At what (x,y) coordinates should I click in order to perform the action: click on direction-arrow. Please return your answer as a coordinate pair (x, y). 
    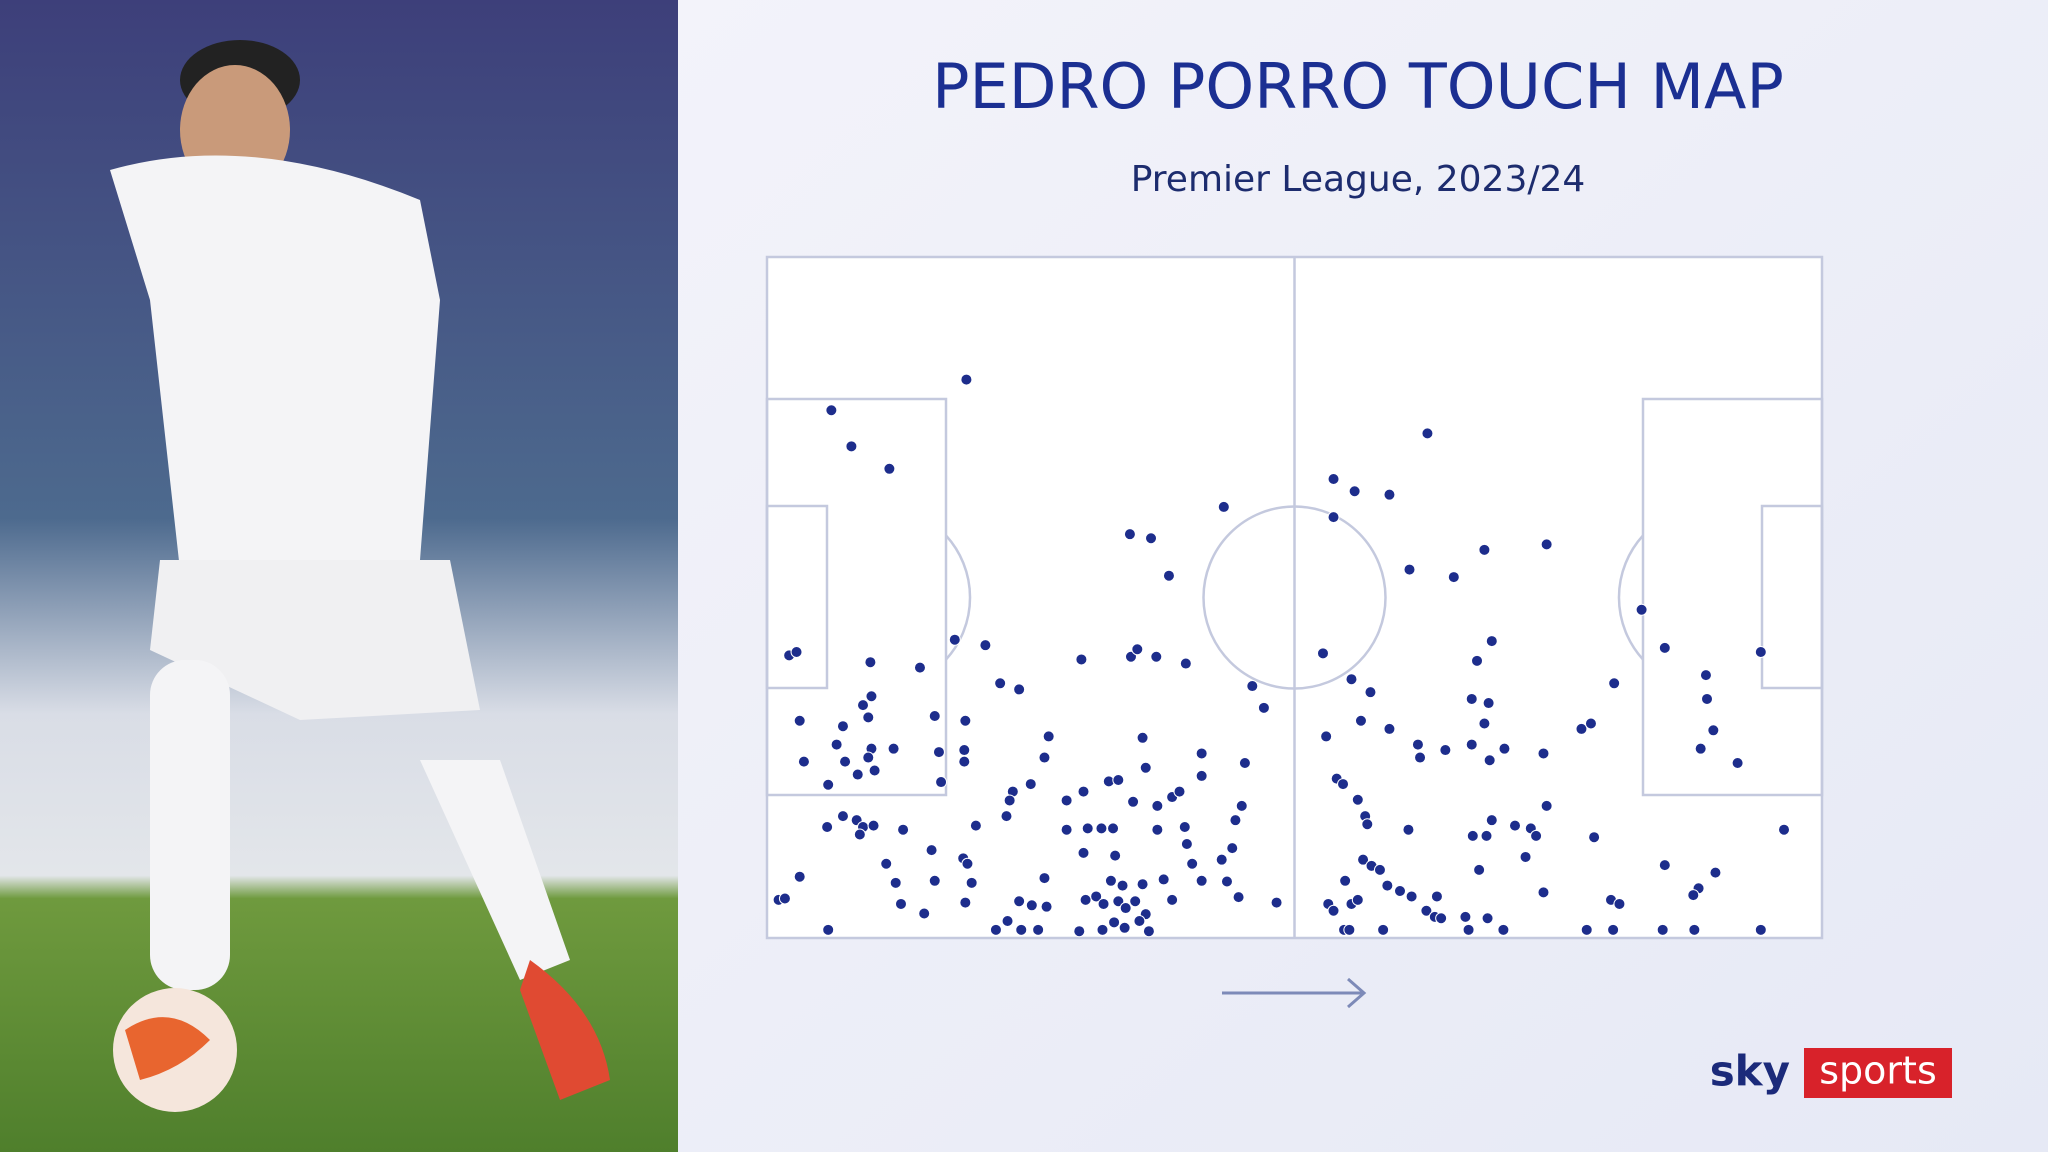
    Looking at the image, I should click on (1294, 993).